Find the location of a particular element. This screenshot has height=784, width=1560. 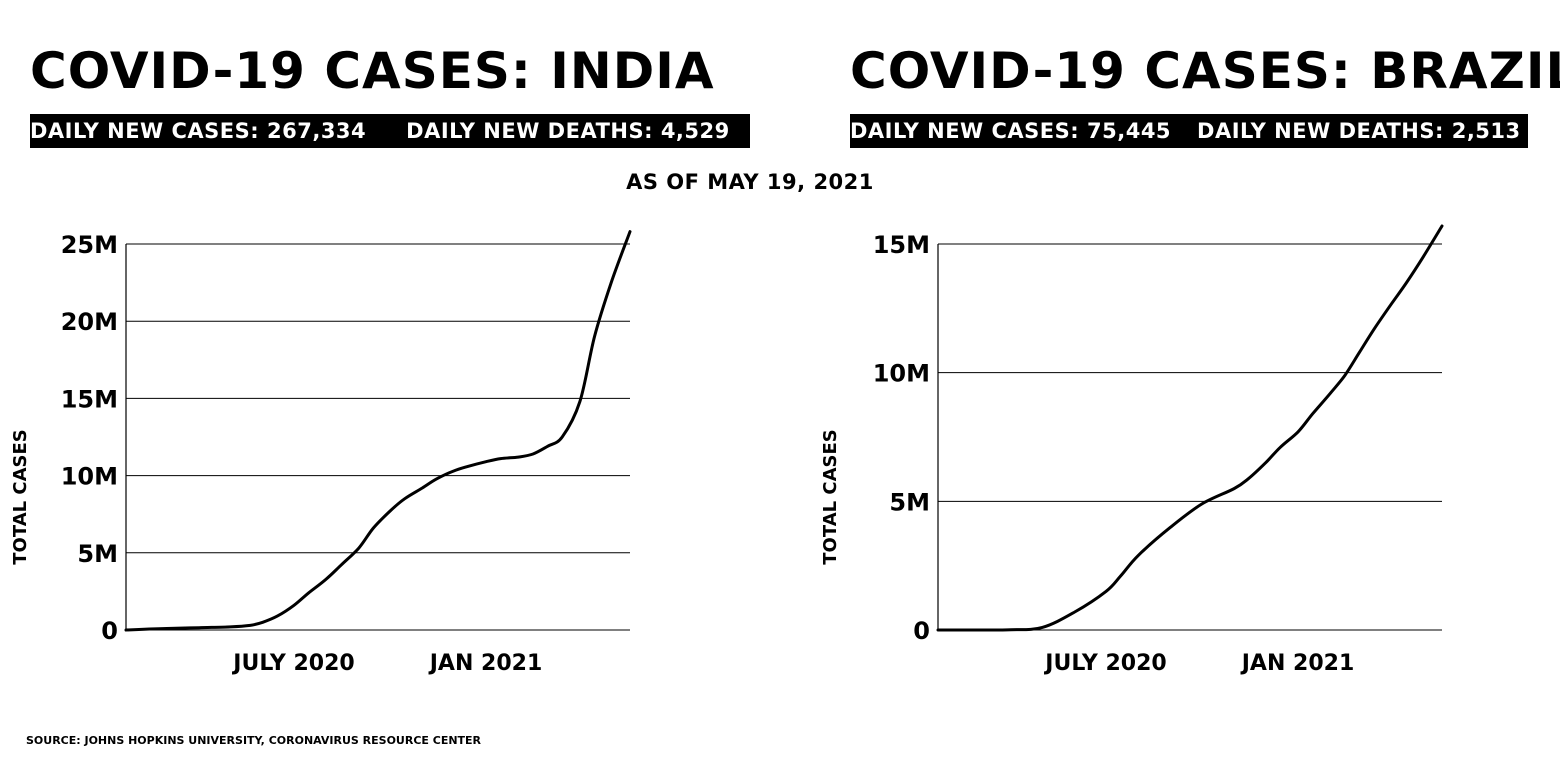

brazil-y-axis-label: TOTAL CASES is located at coordinates (830, 497).